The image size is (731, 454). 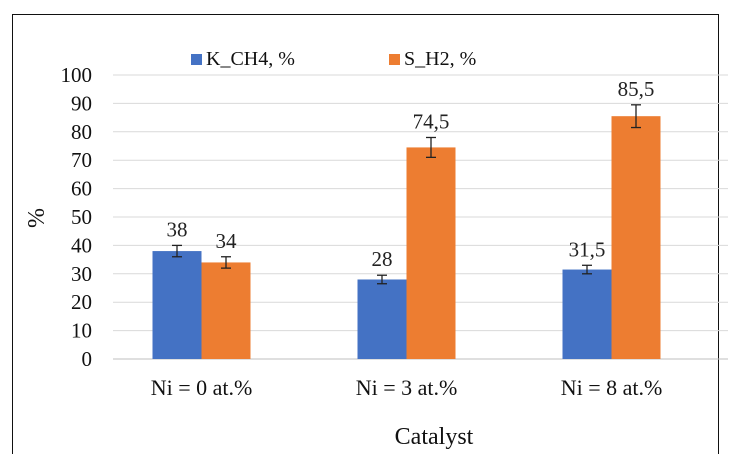 I want to click on x-tick-label: Ni = 8 at.%, so click(x=612, y=387).